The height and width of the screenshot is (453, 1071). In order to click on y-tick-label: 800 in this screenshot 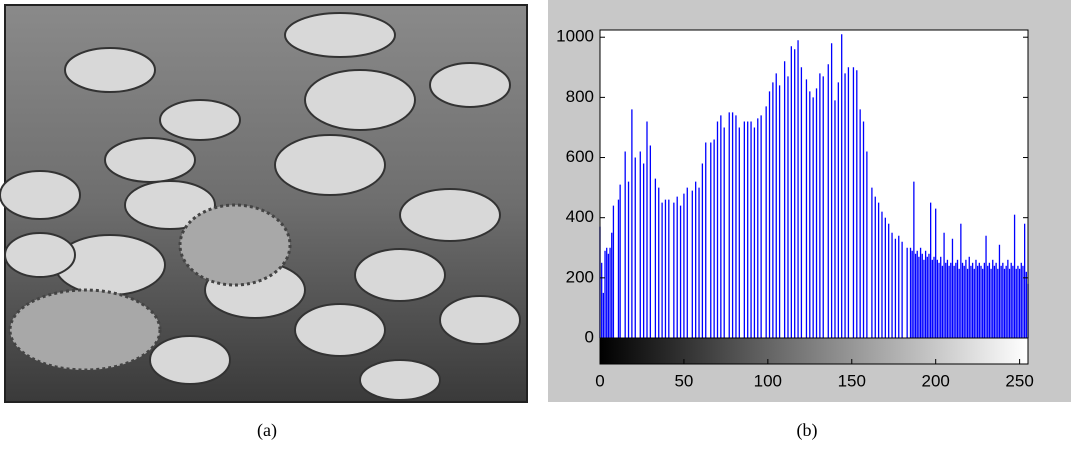, I will do `click(580, 96)`.